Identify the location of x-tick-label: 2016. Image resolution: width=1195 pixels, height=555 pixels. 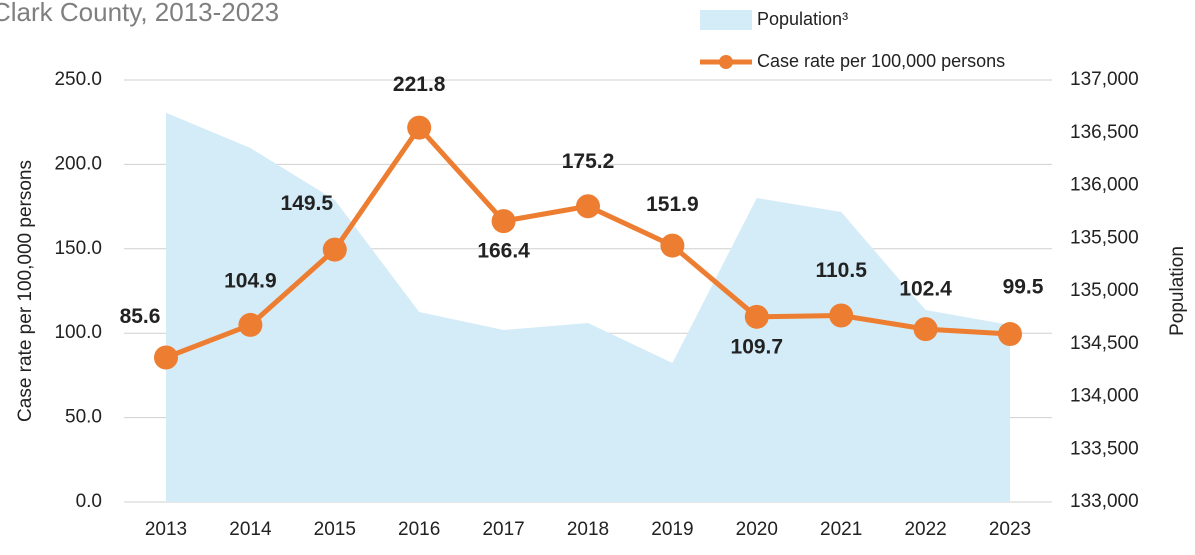
(419, 529).